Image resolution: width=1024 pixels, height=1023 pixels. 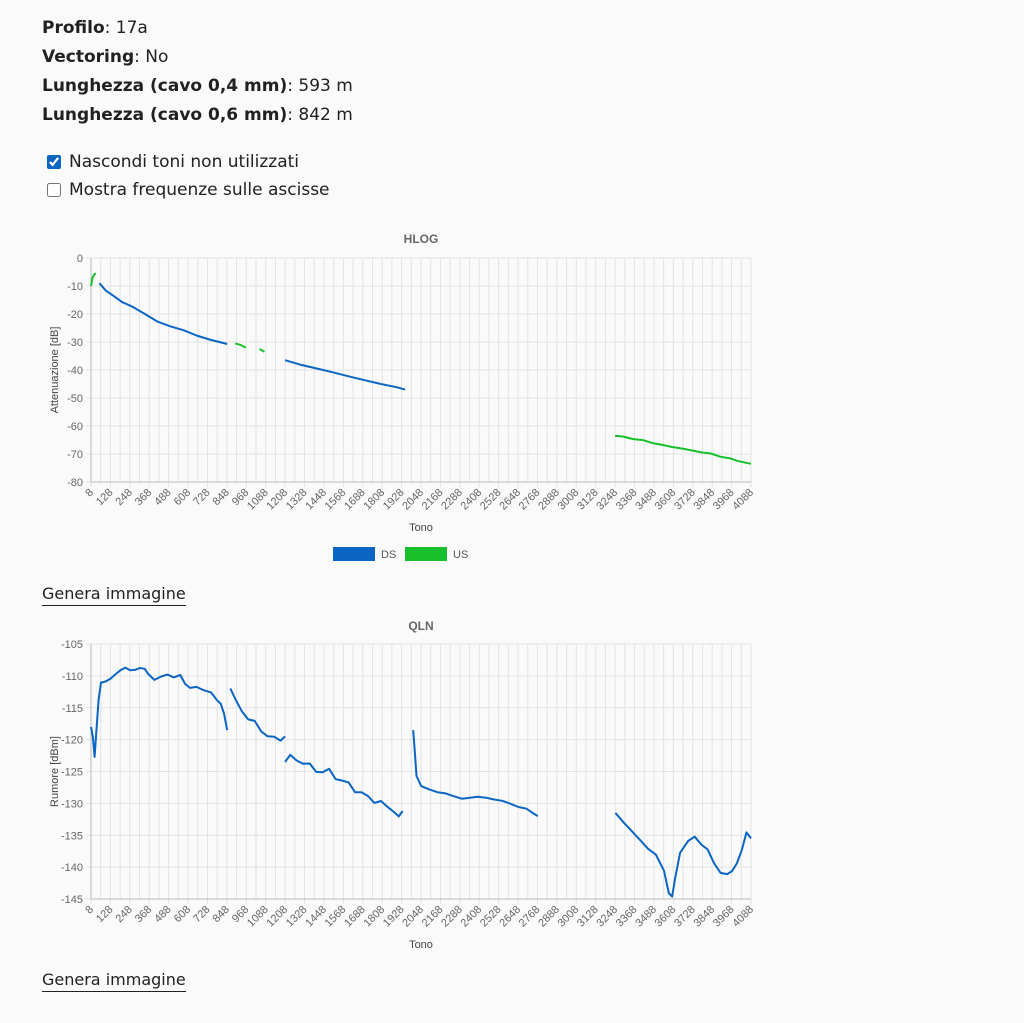 What do you see at coordinates (75, 371) in the screenshot?
I see `y-tick-label: -40` at bounding box center [75, 371].